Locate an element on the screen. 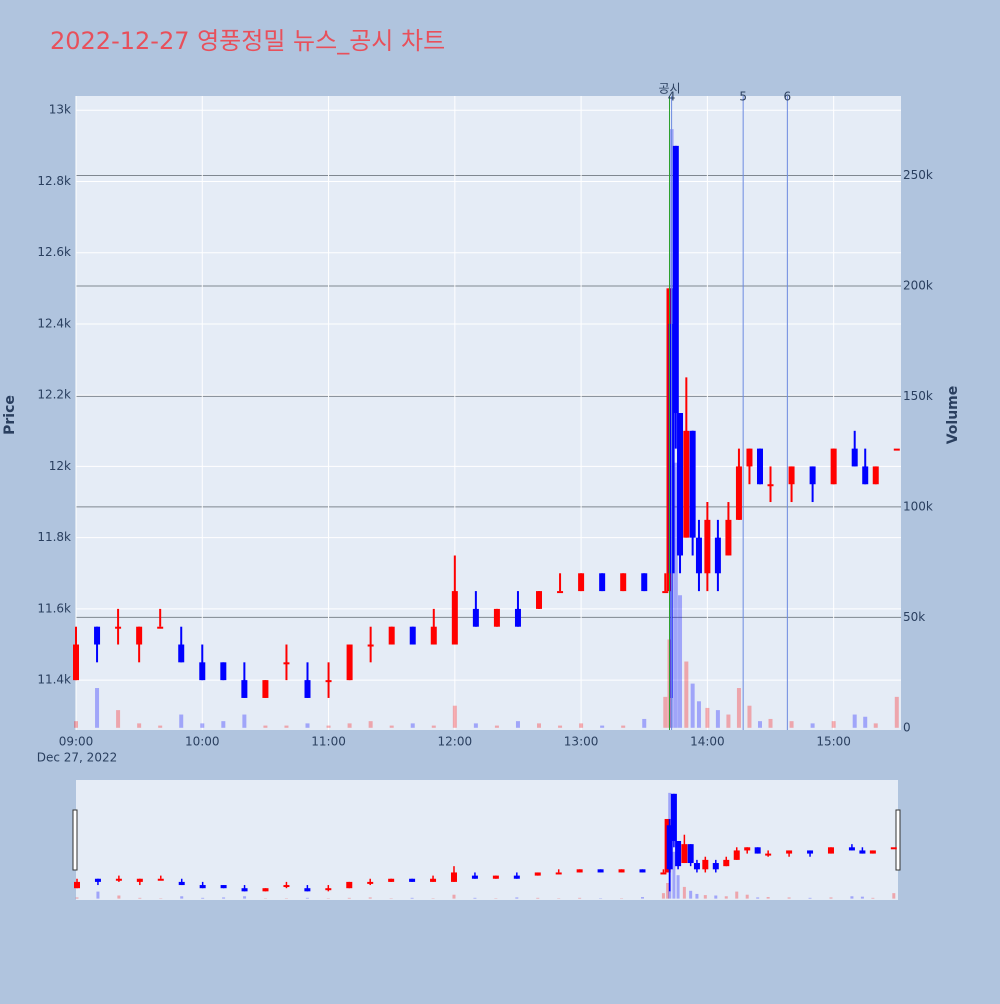 The image size is (1000, 1004). x-tick-label: 12:00 is located at coordinates (455, 742).